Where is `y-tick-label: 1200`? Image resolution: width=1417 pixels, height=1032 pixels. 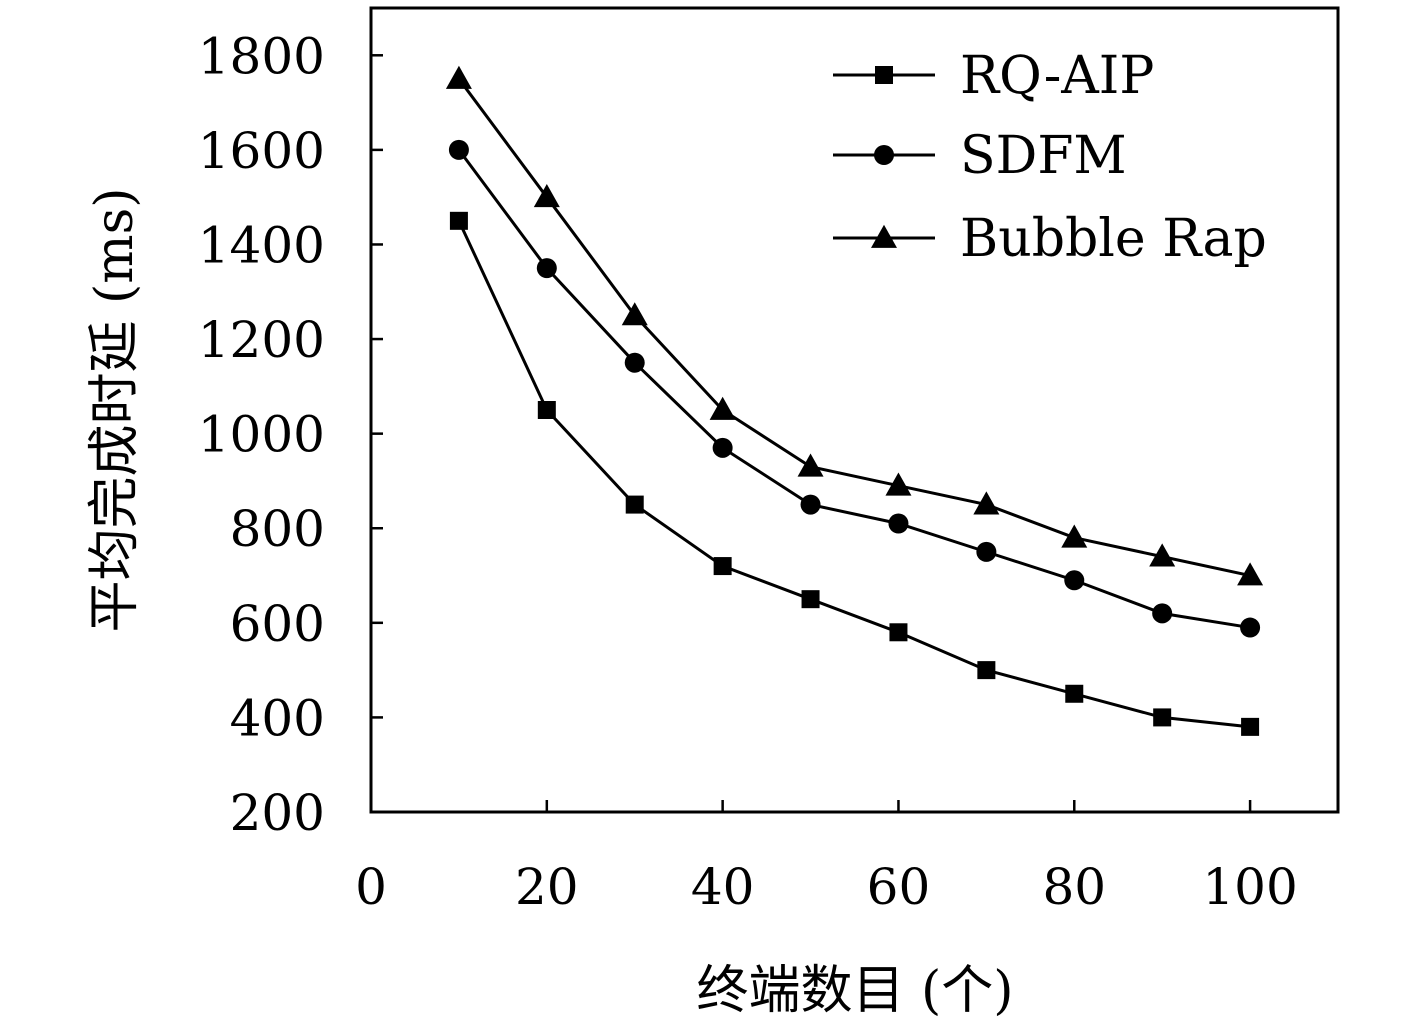
y-tick-label: 1200 is located at coordinates (261, 340).